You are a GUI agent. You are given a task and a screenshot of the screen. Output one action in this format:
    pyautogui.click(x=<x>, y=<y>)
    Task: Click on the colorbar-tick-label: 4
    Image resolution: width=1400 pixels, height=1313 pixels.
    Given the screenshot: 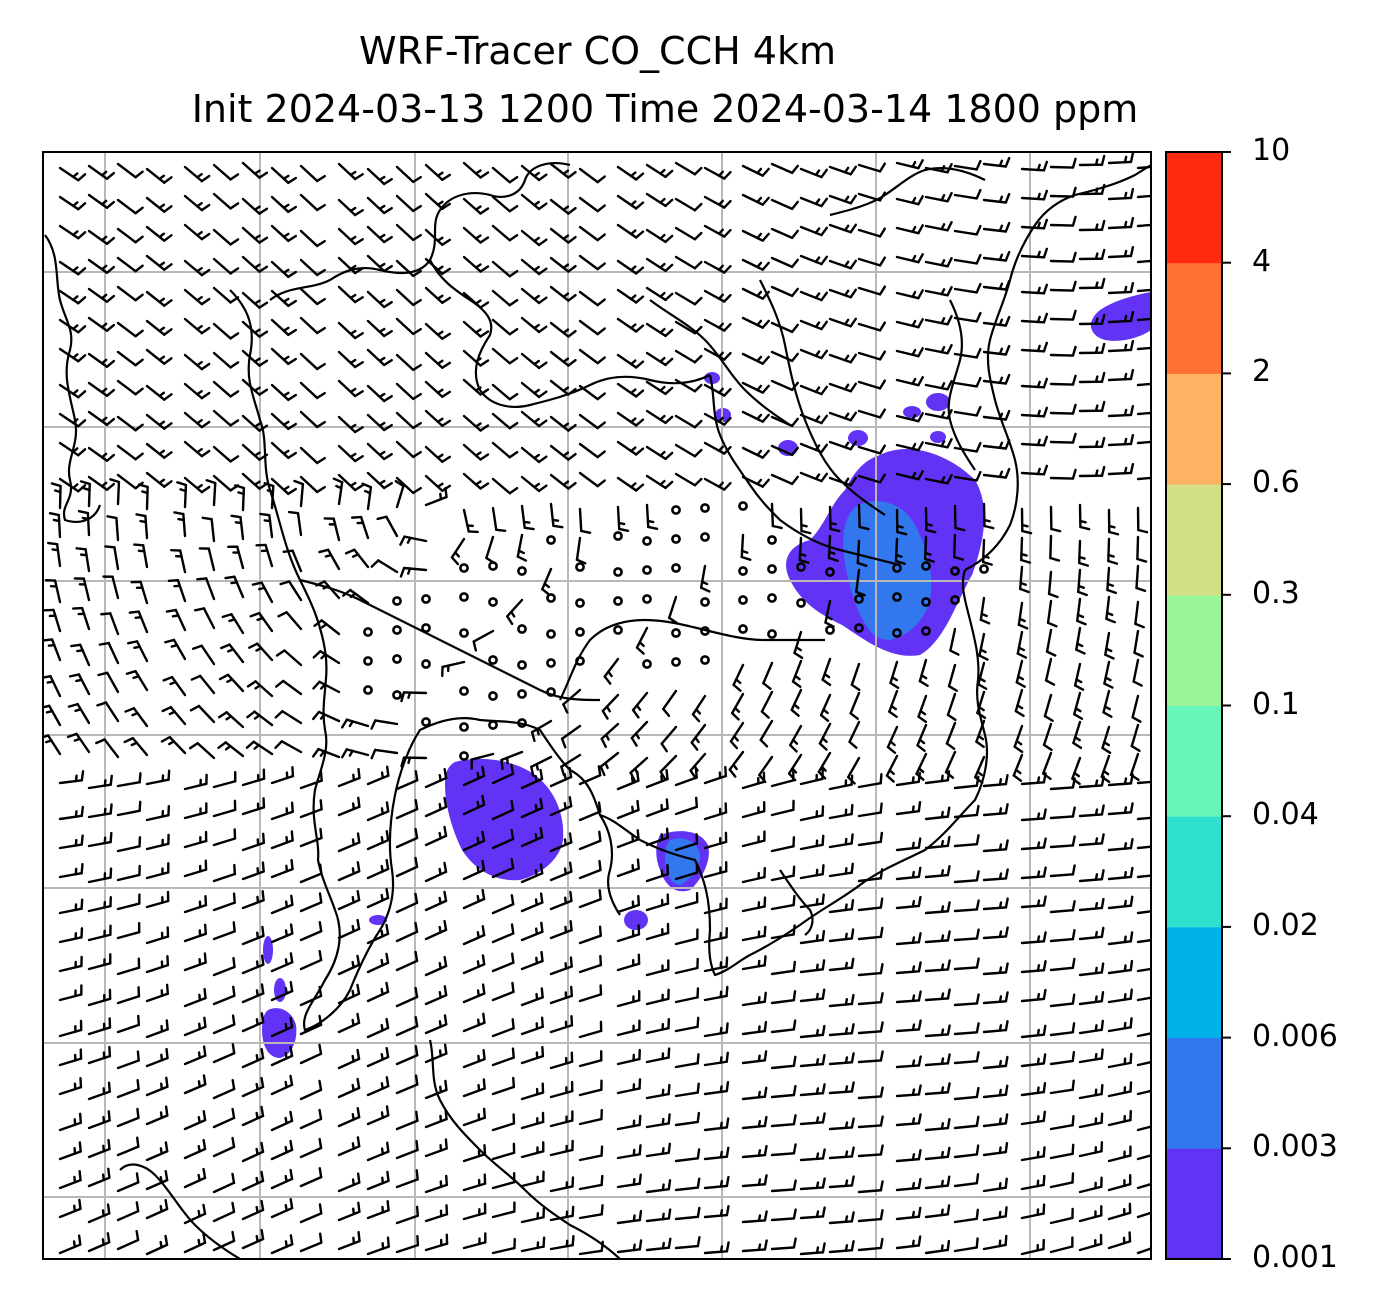 What is the action you would take?
    pyautogui.click(x=1262, y=261)
    